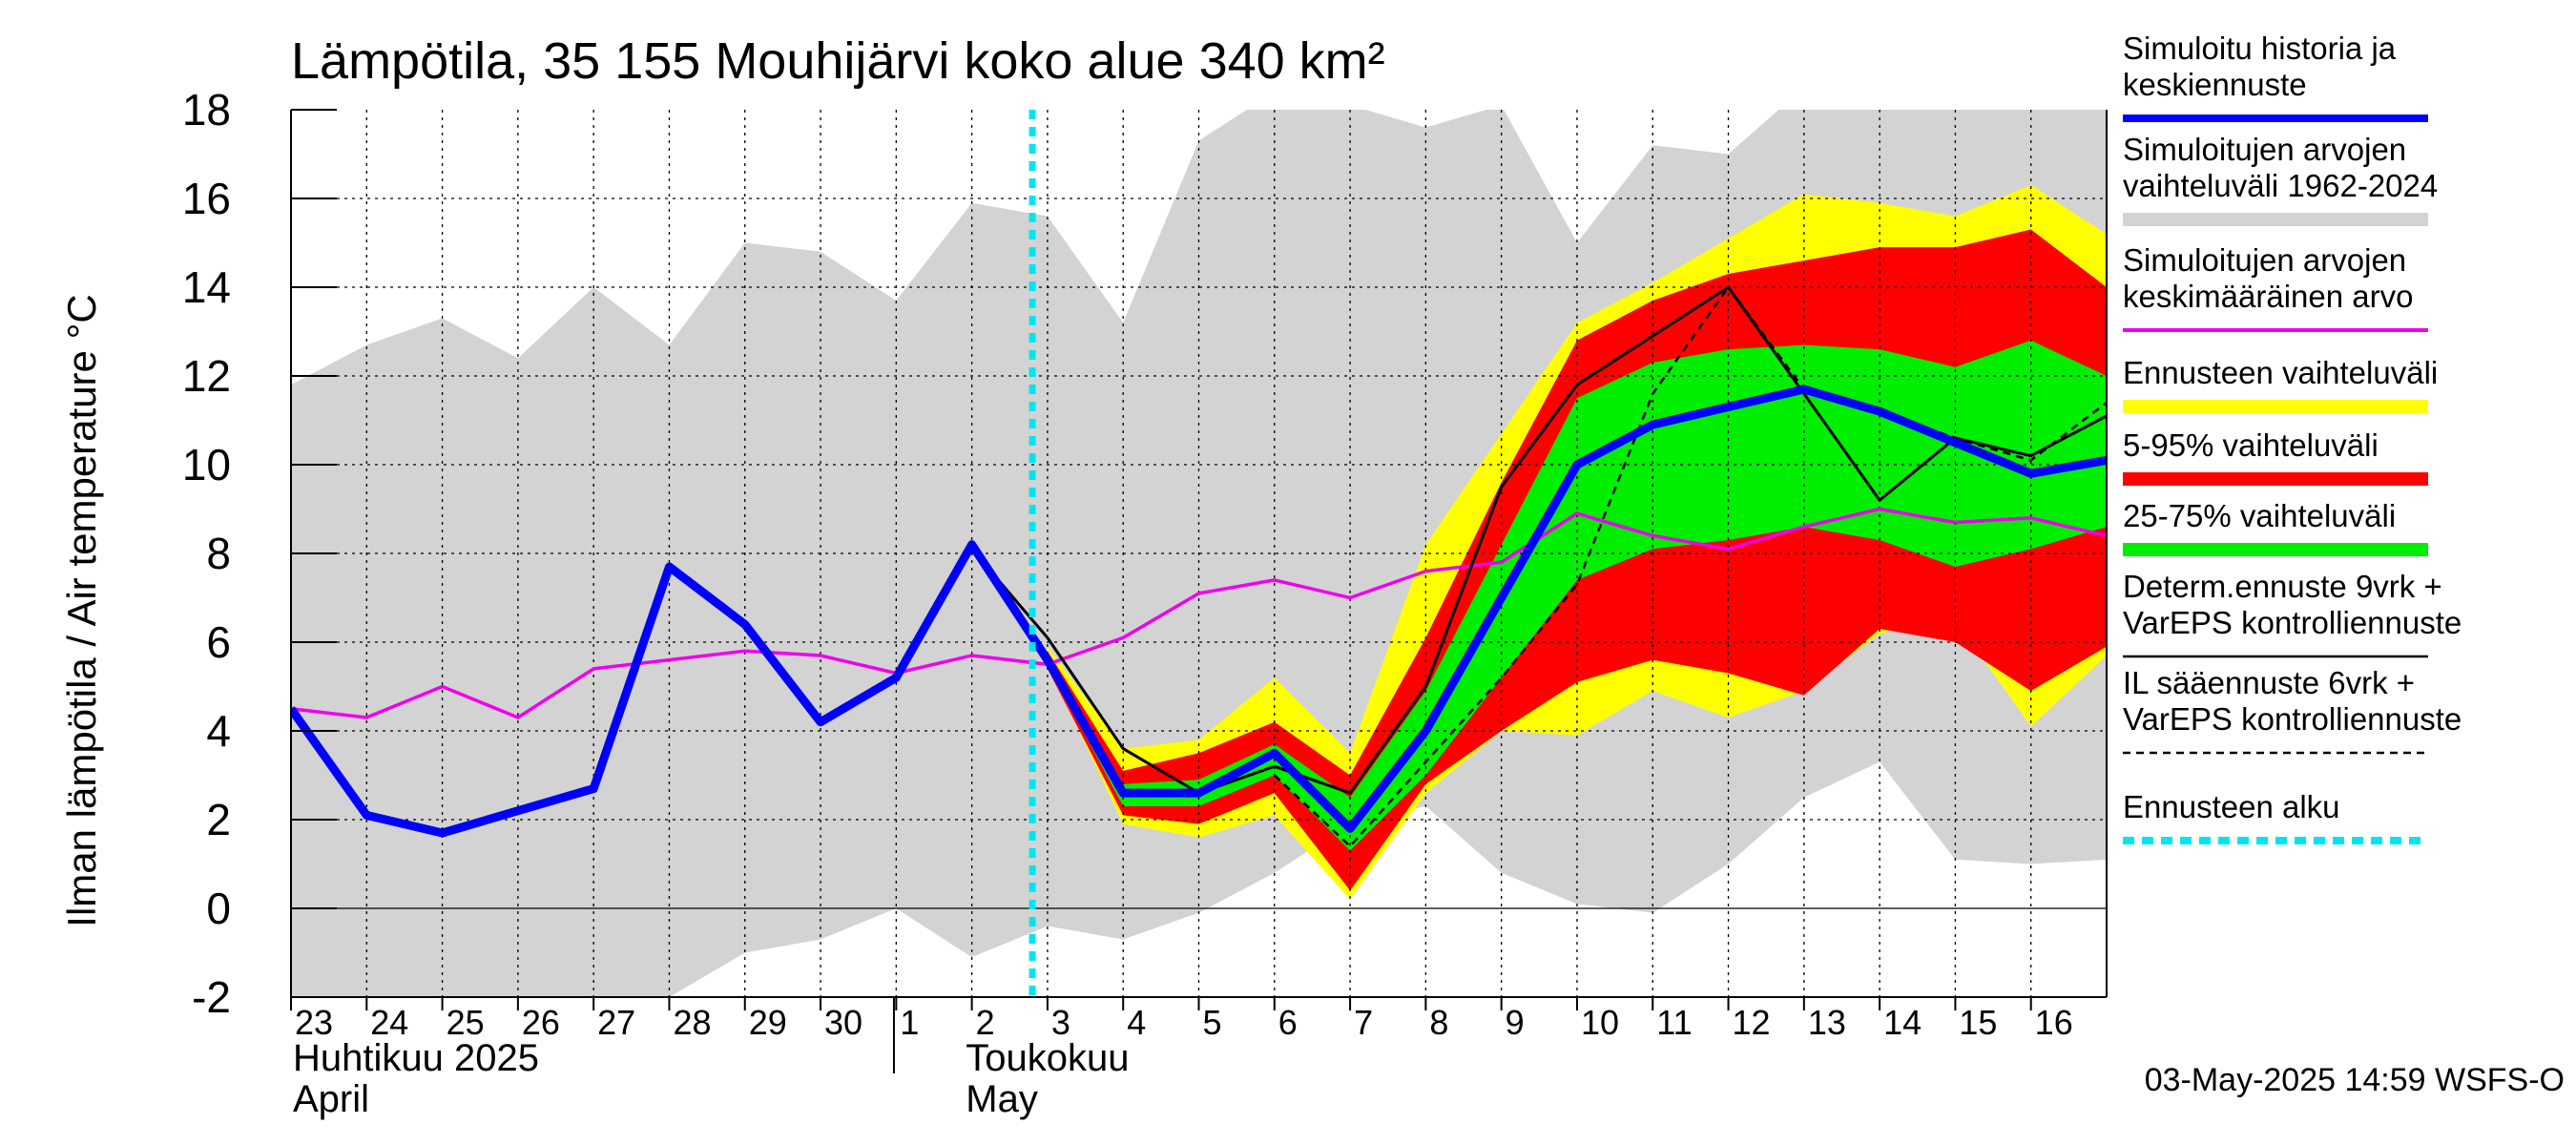 The image size is (2576, 1145). What do you see at coordinates (768, 1022) in the screenshot?
I see `x-tick-label: 29` at bounding box center [768, 1022].